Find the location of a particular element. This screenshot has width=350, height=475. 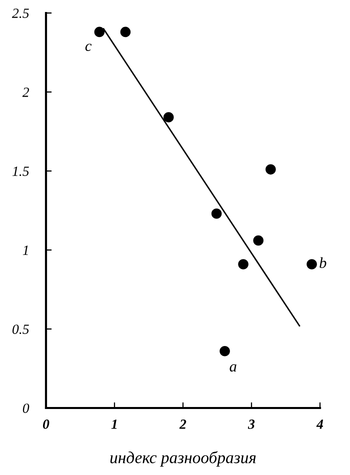

y-tick-label: 1.5 is located at coordinates (20, 171).